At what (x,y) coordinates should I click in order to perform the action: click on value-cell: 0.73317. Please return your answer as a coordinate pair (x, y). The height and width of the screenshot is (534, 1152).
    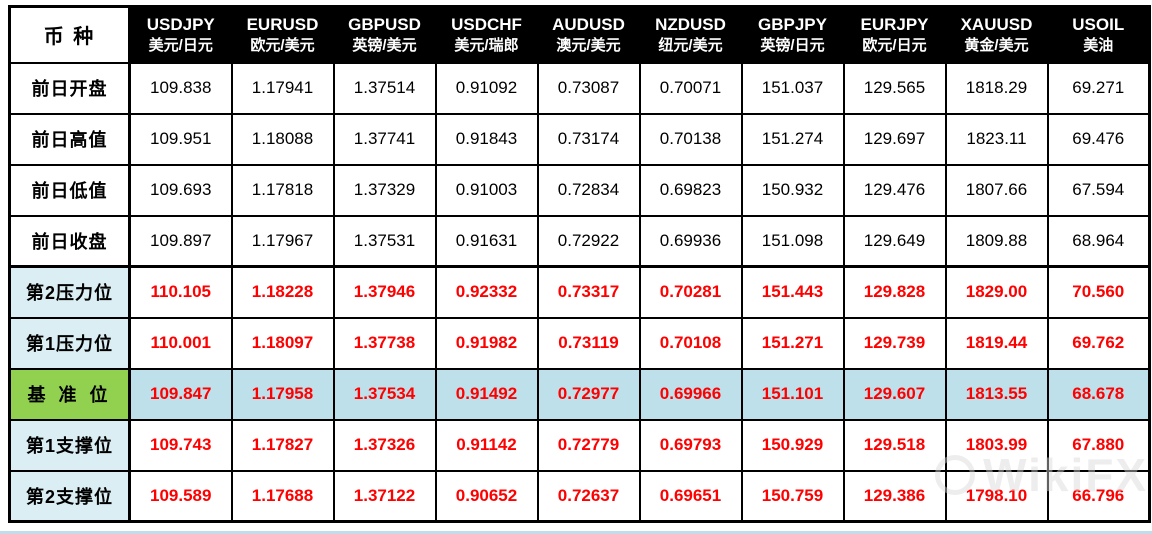
    Looking at the image, I should click on (588, 292).